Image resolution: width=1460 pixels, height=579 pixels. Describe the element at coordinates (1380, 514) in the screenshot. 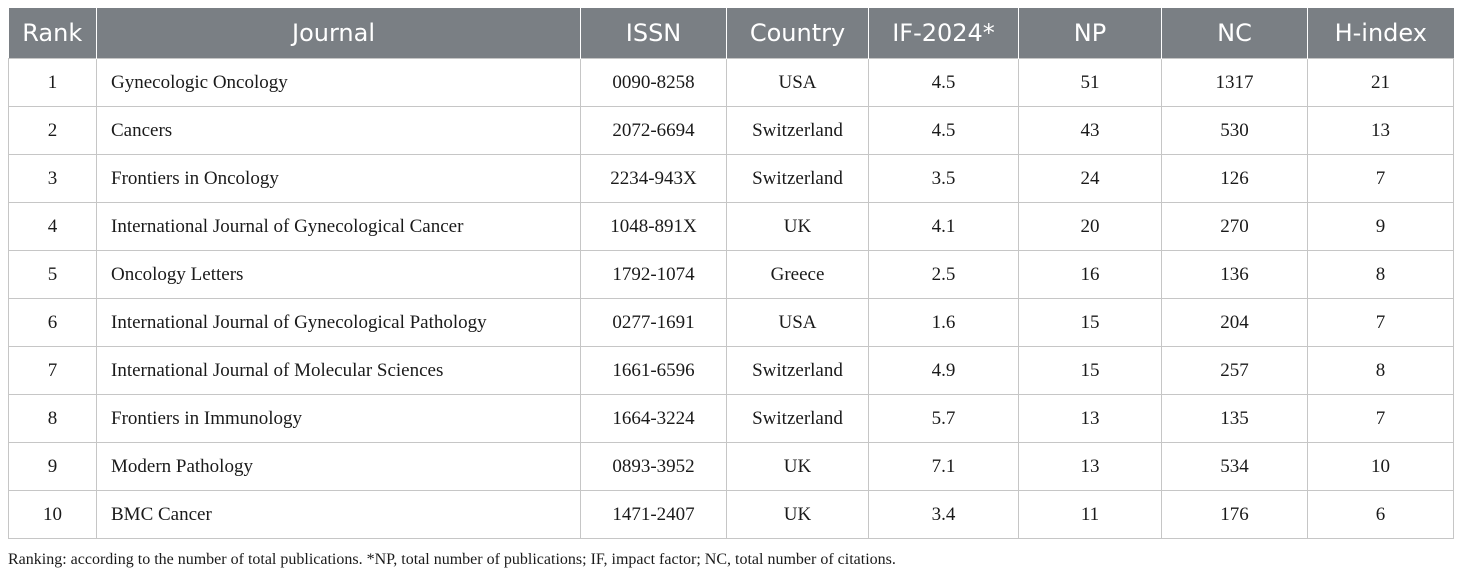

I see `cell-h-index: 6` at that location.